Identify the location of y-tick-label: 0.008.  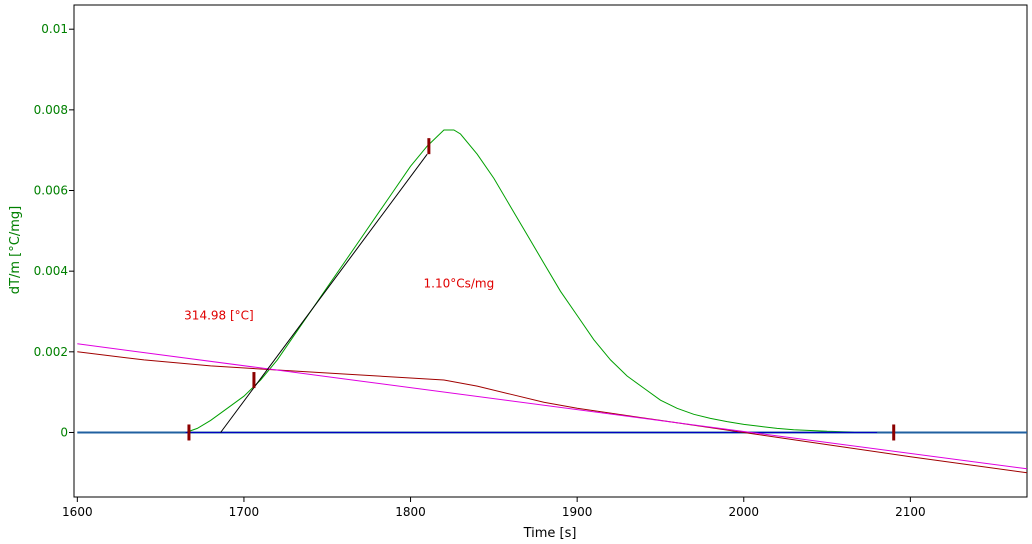
(51, 110).